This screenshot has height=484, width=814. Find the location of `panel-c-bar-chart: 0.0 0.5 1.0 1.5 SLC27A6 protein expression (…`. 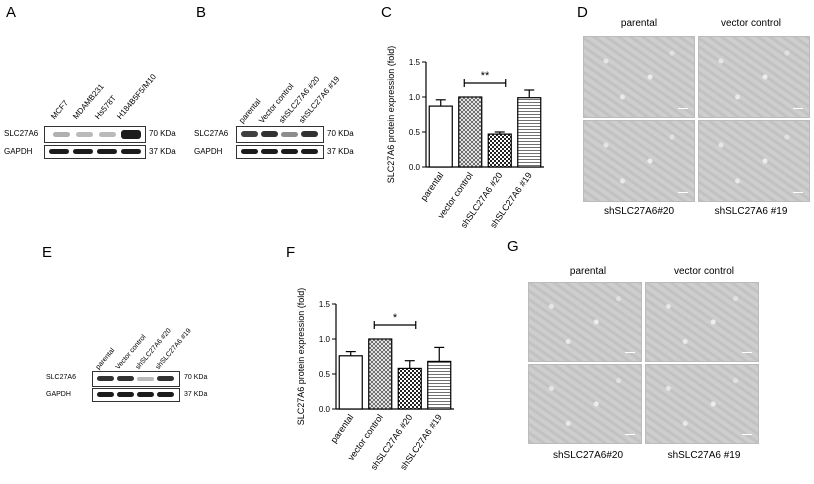

panel-c-bar-chart: 0.0 0.5 1.0 1.5 SLC27A6 protein expression (… is located at coordinates (465, 138).